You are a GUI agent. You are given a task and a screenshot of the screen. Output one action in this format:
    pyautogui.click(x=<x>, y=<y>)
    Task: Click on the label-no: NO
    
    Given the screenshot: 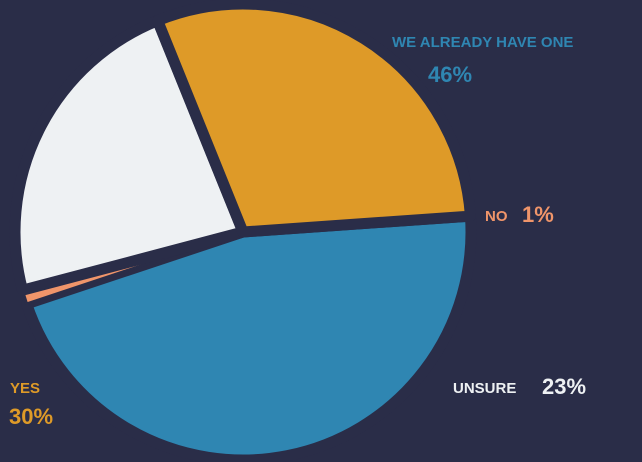 What is the action you would take?
    pyautogui.click(x=496, y=216)
    